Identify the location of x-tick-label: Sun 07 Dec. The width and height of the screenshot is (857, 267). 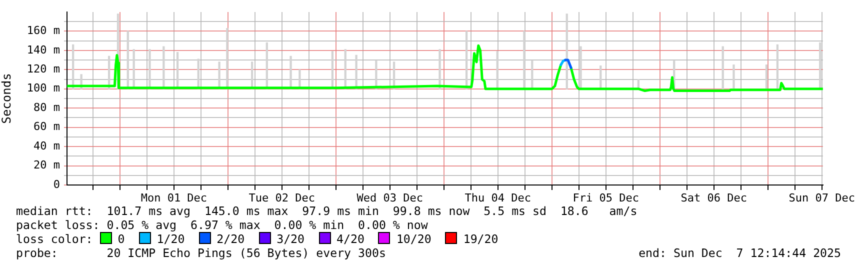
(821, 197).